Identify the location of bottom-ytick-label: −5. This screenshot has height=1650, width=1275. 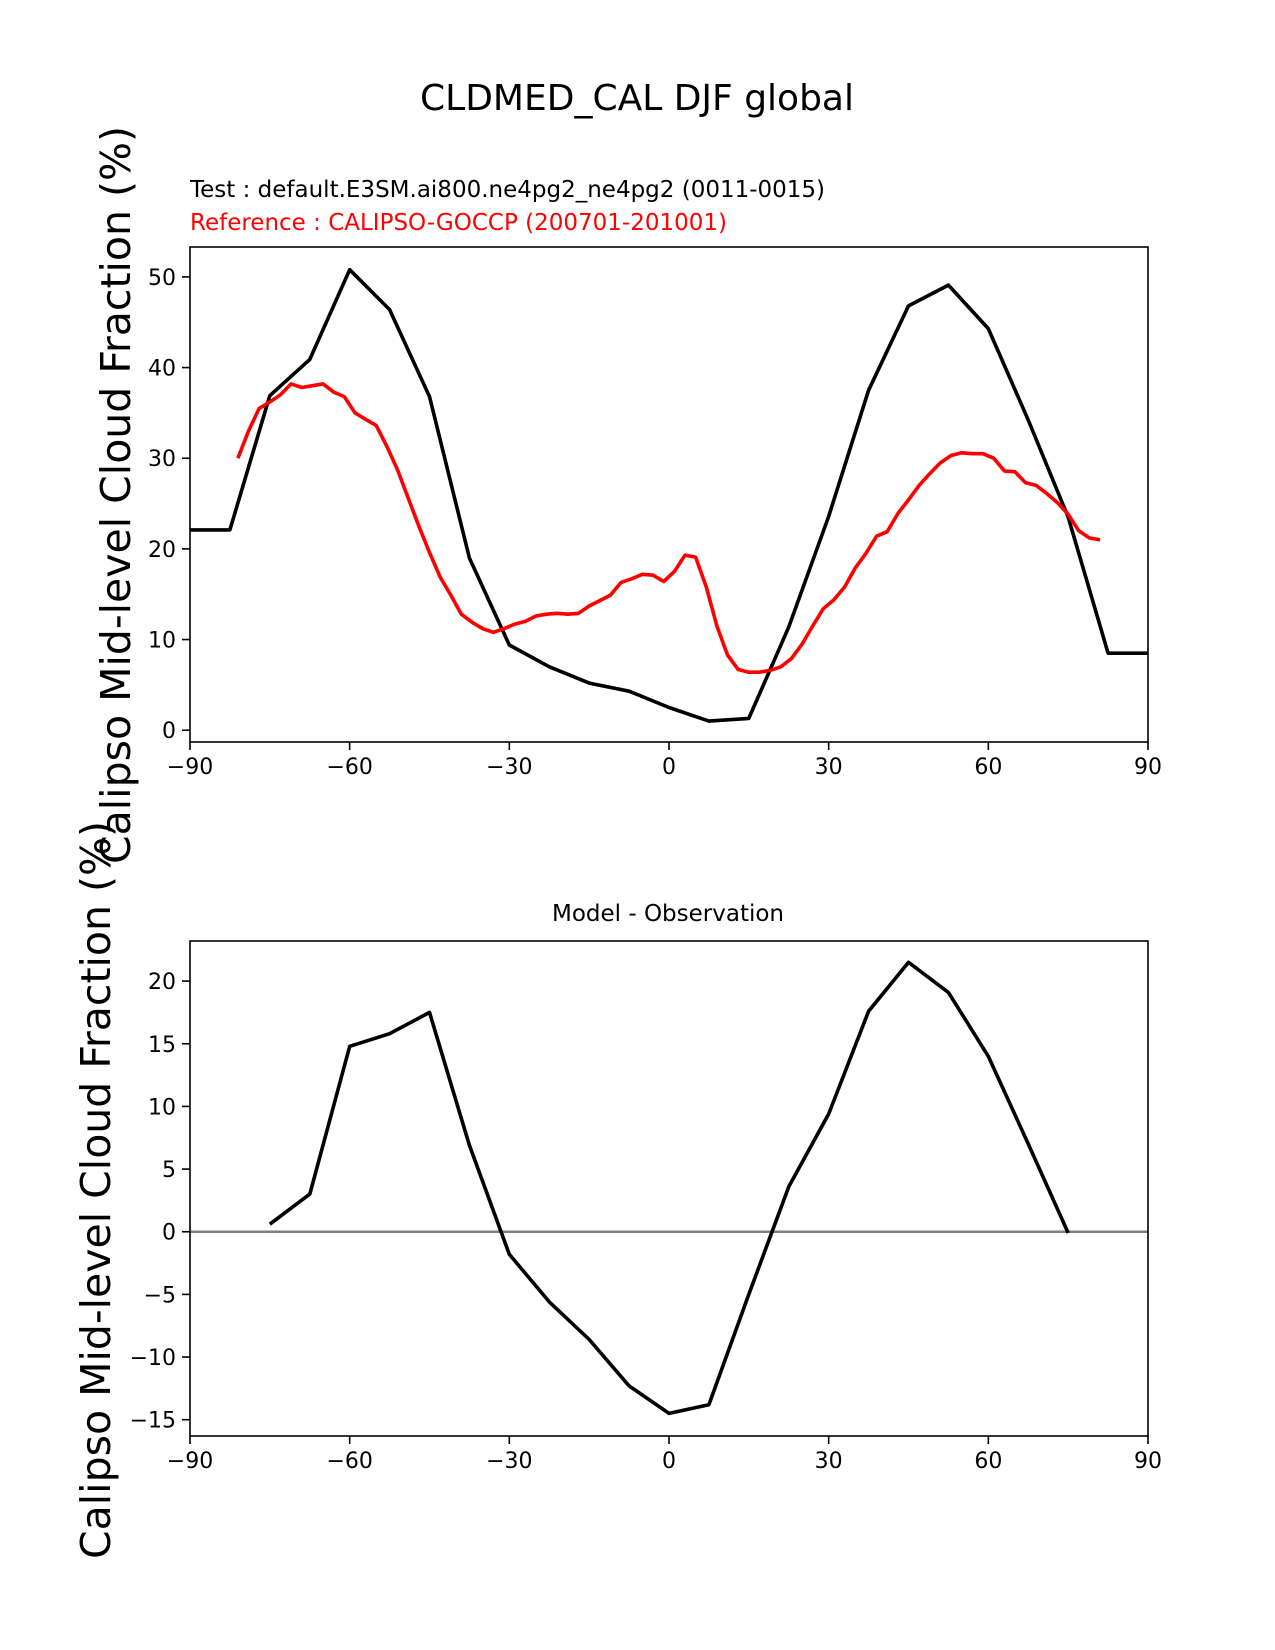
(160, 1295).